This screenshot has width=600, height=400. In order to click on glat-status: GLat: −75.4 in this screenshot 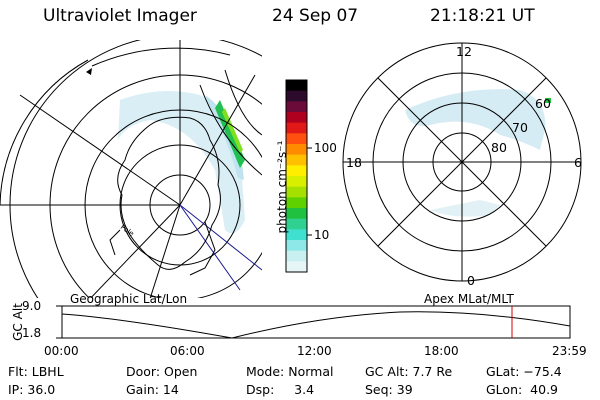, I will do `click(524, 371)`.